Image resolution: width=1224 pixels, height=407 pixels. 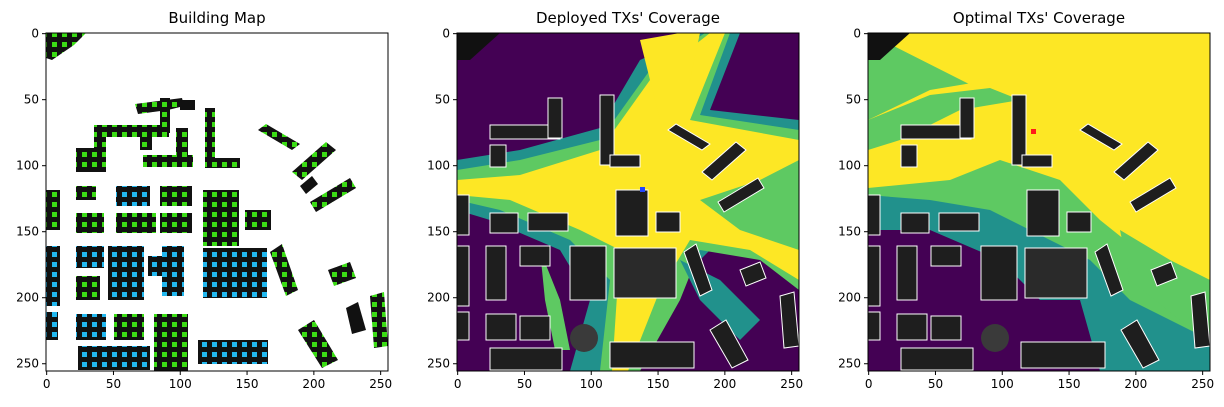 I want to click on panel-title: Building Map, so click(x=216, y=18).